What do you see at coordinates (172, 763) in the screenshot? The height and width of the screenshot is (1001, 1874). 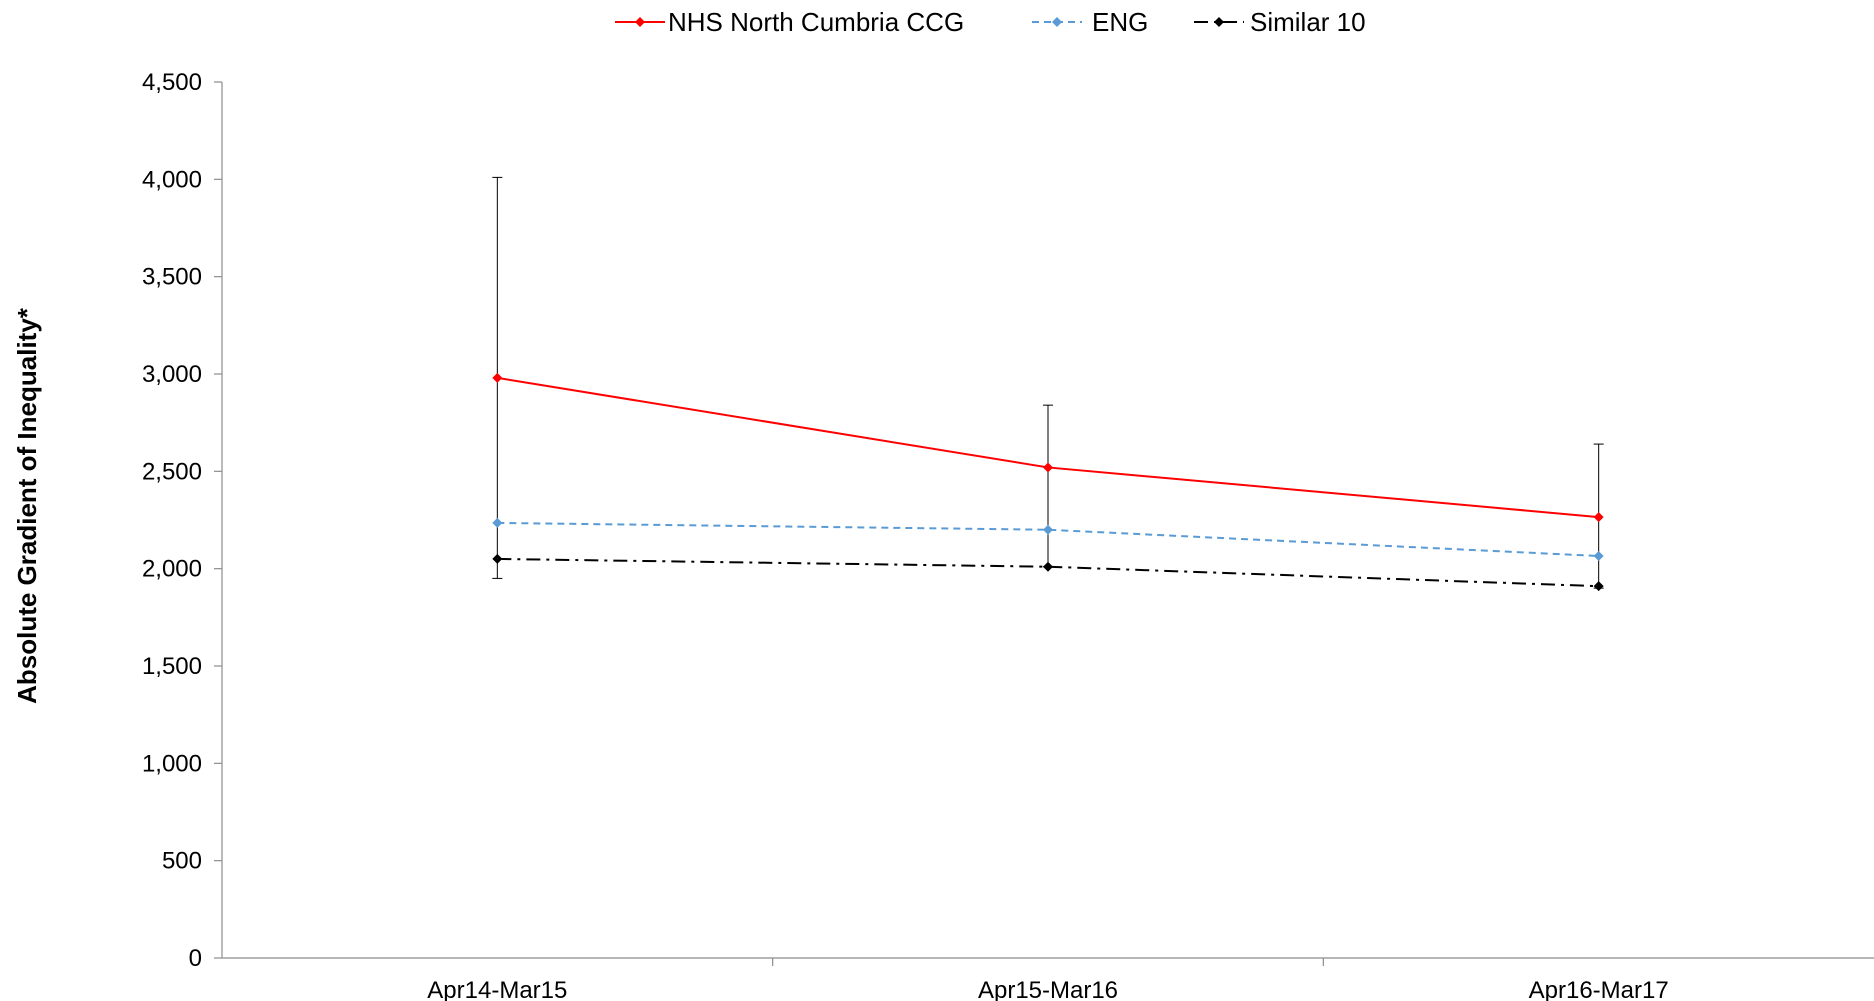 I see `y-tick-label: 1,000` at bounding box center [172, 763].